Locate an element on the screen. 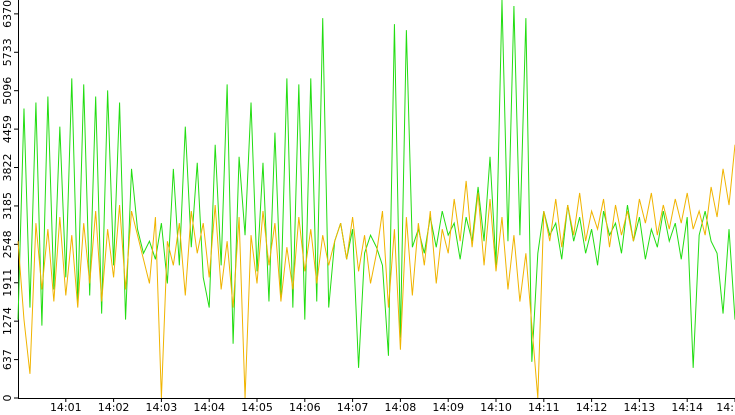  y-tick-label: 3185 is located at coordinates (7, 206).